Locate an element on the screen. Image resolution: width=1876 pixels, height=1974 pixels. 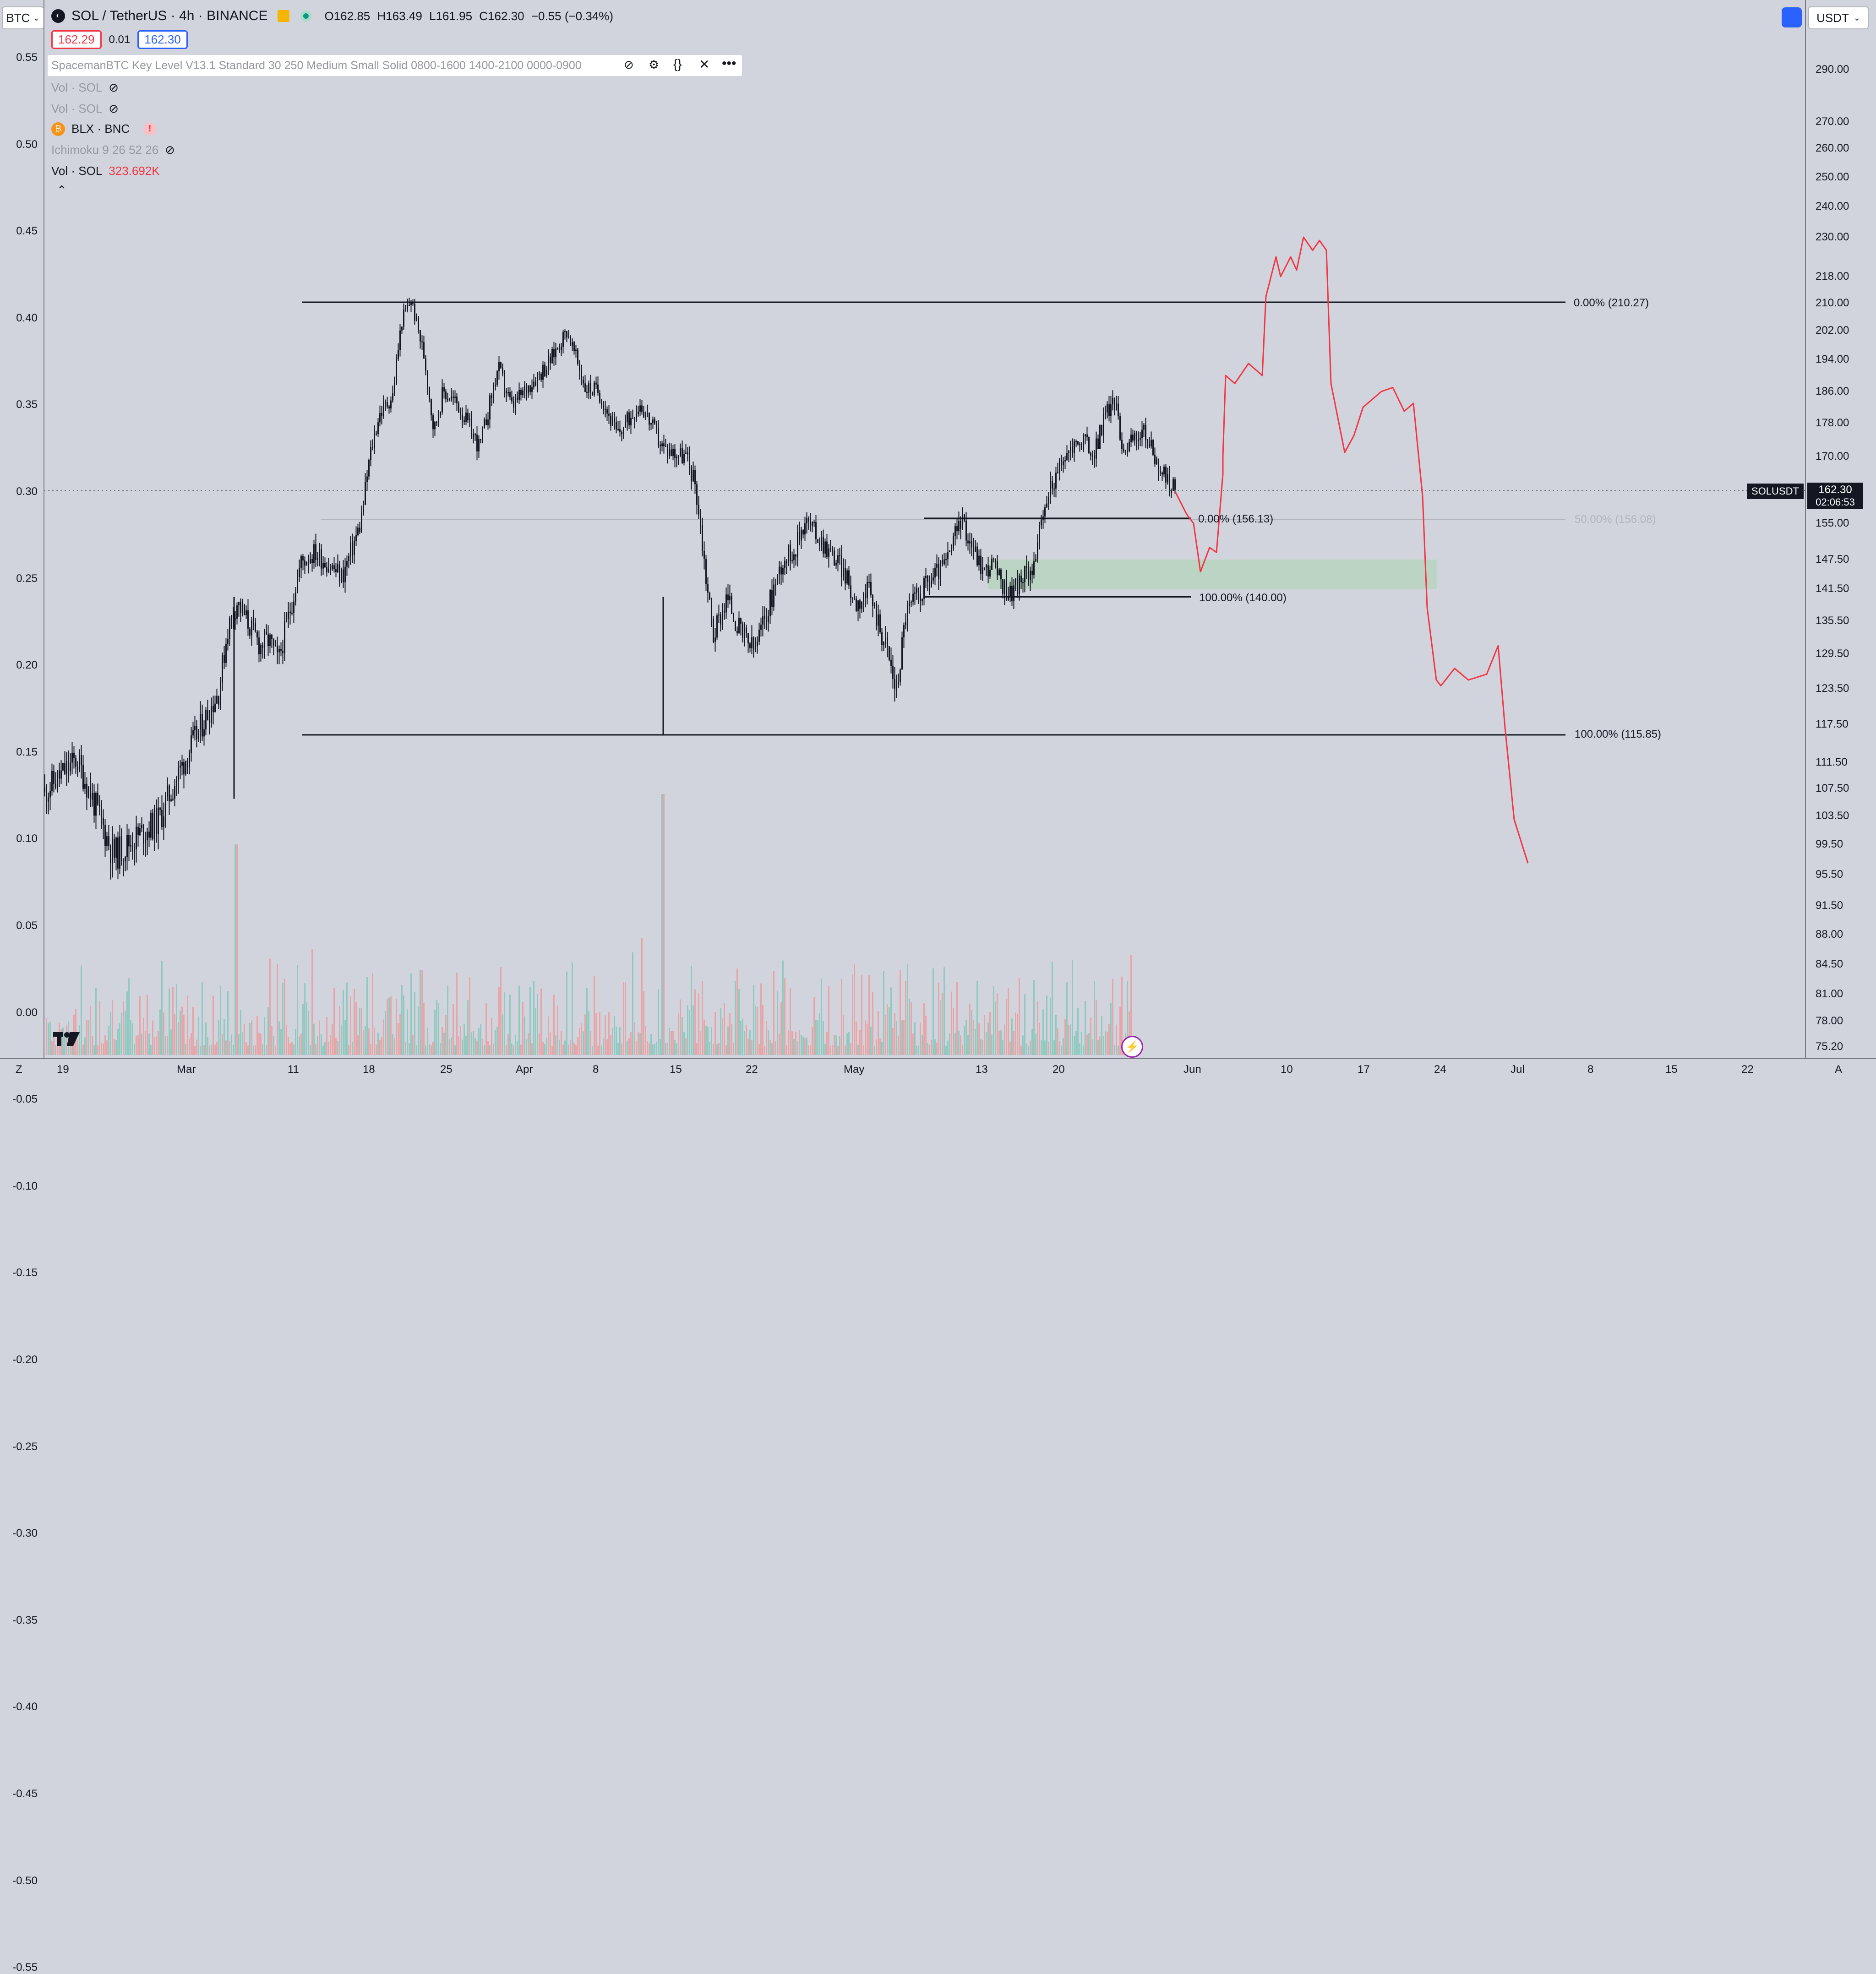
more-options-icon: ••• is located at coordinates (729, 64).